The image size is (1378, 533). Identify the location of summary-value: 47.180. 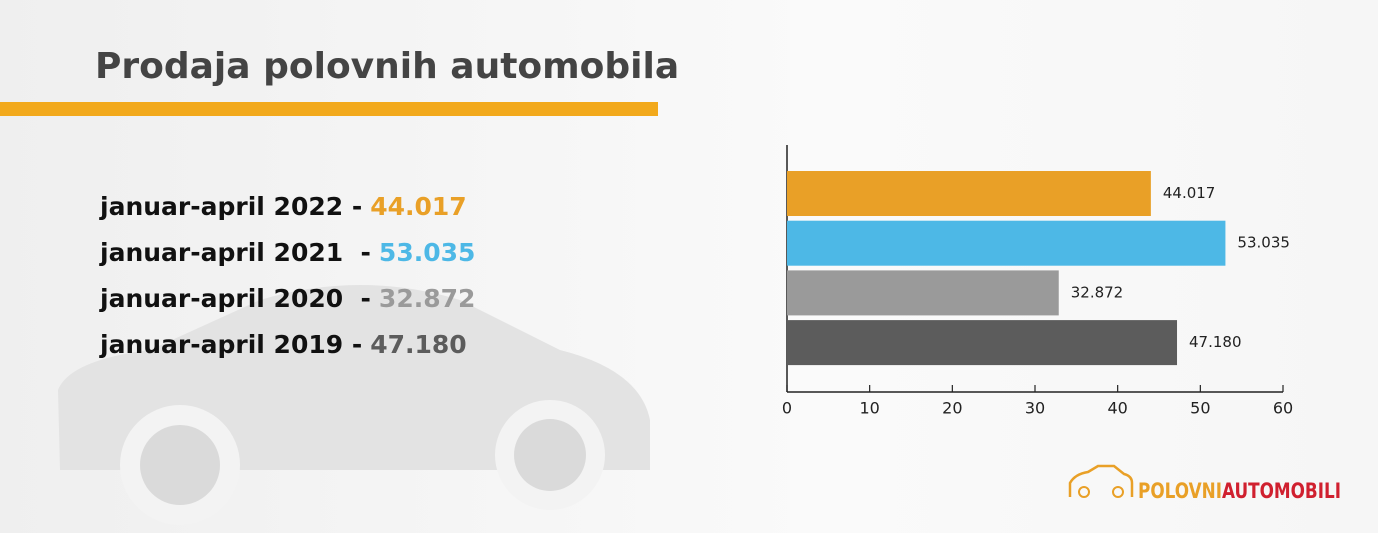
(418, 344).